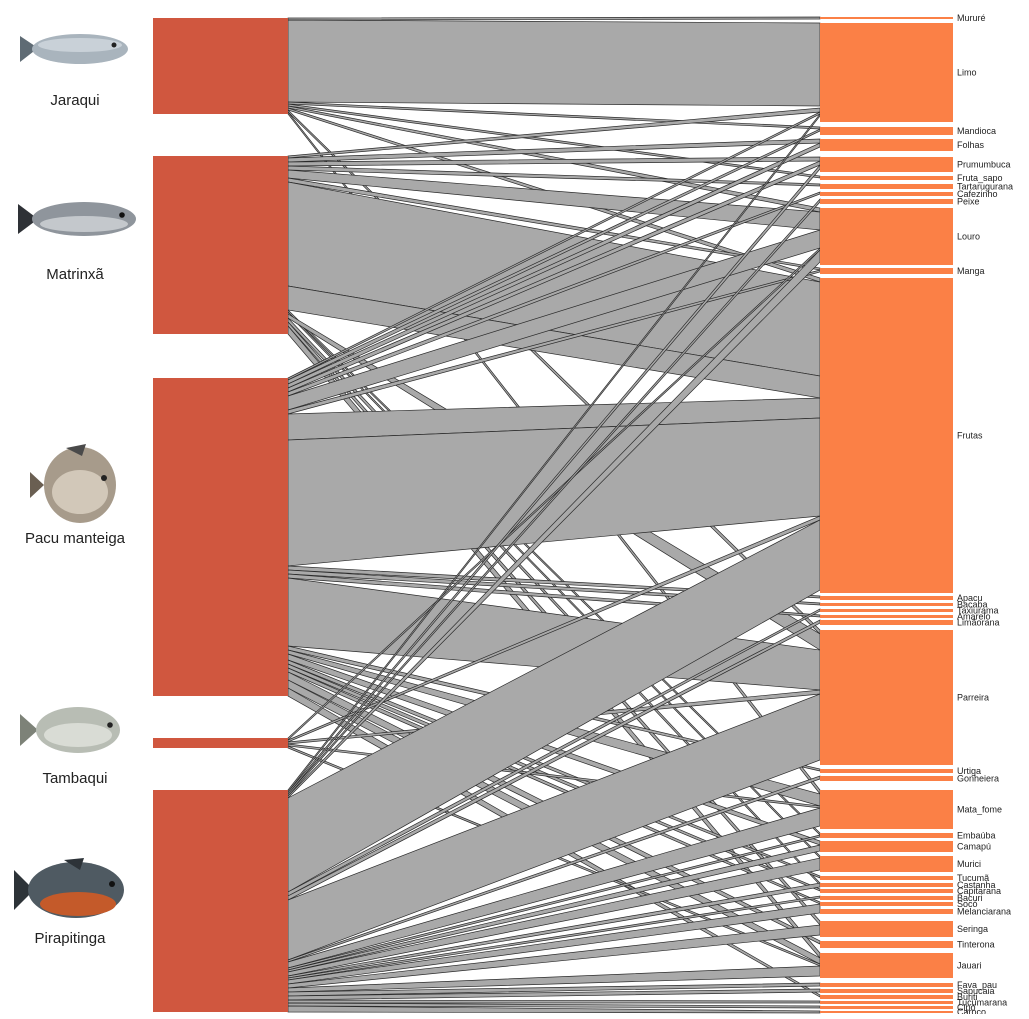 This screenshot has width=1029, height=1019. What do you see at coordinates (77, 221) in the screenshot?
I see `matrinxa-fish-icon` at bounding box center [77, 221].